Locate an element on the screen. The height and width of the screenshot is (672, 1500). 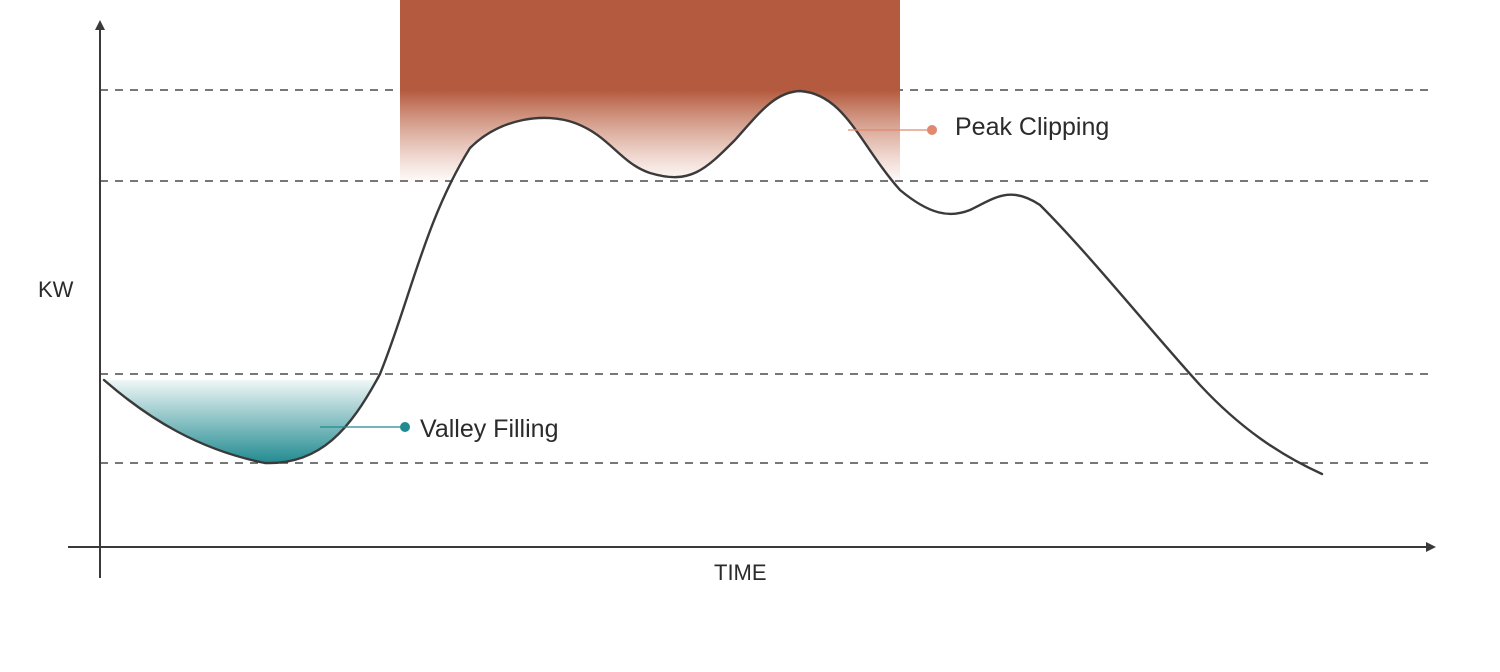
peak-clipping-callout: Peak Clipping is located at coordinates (978, 127).